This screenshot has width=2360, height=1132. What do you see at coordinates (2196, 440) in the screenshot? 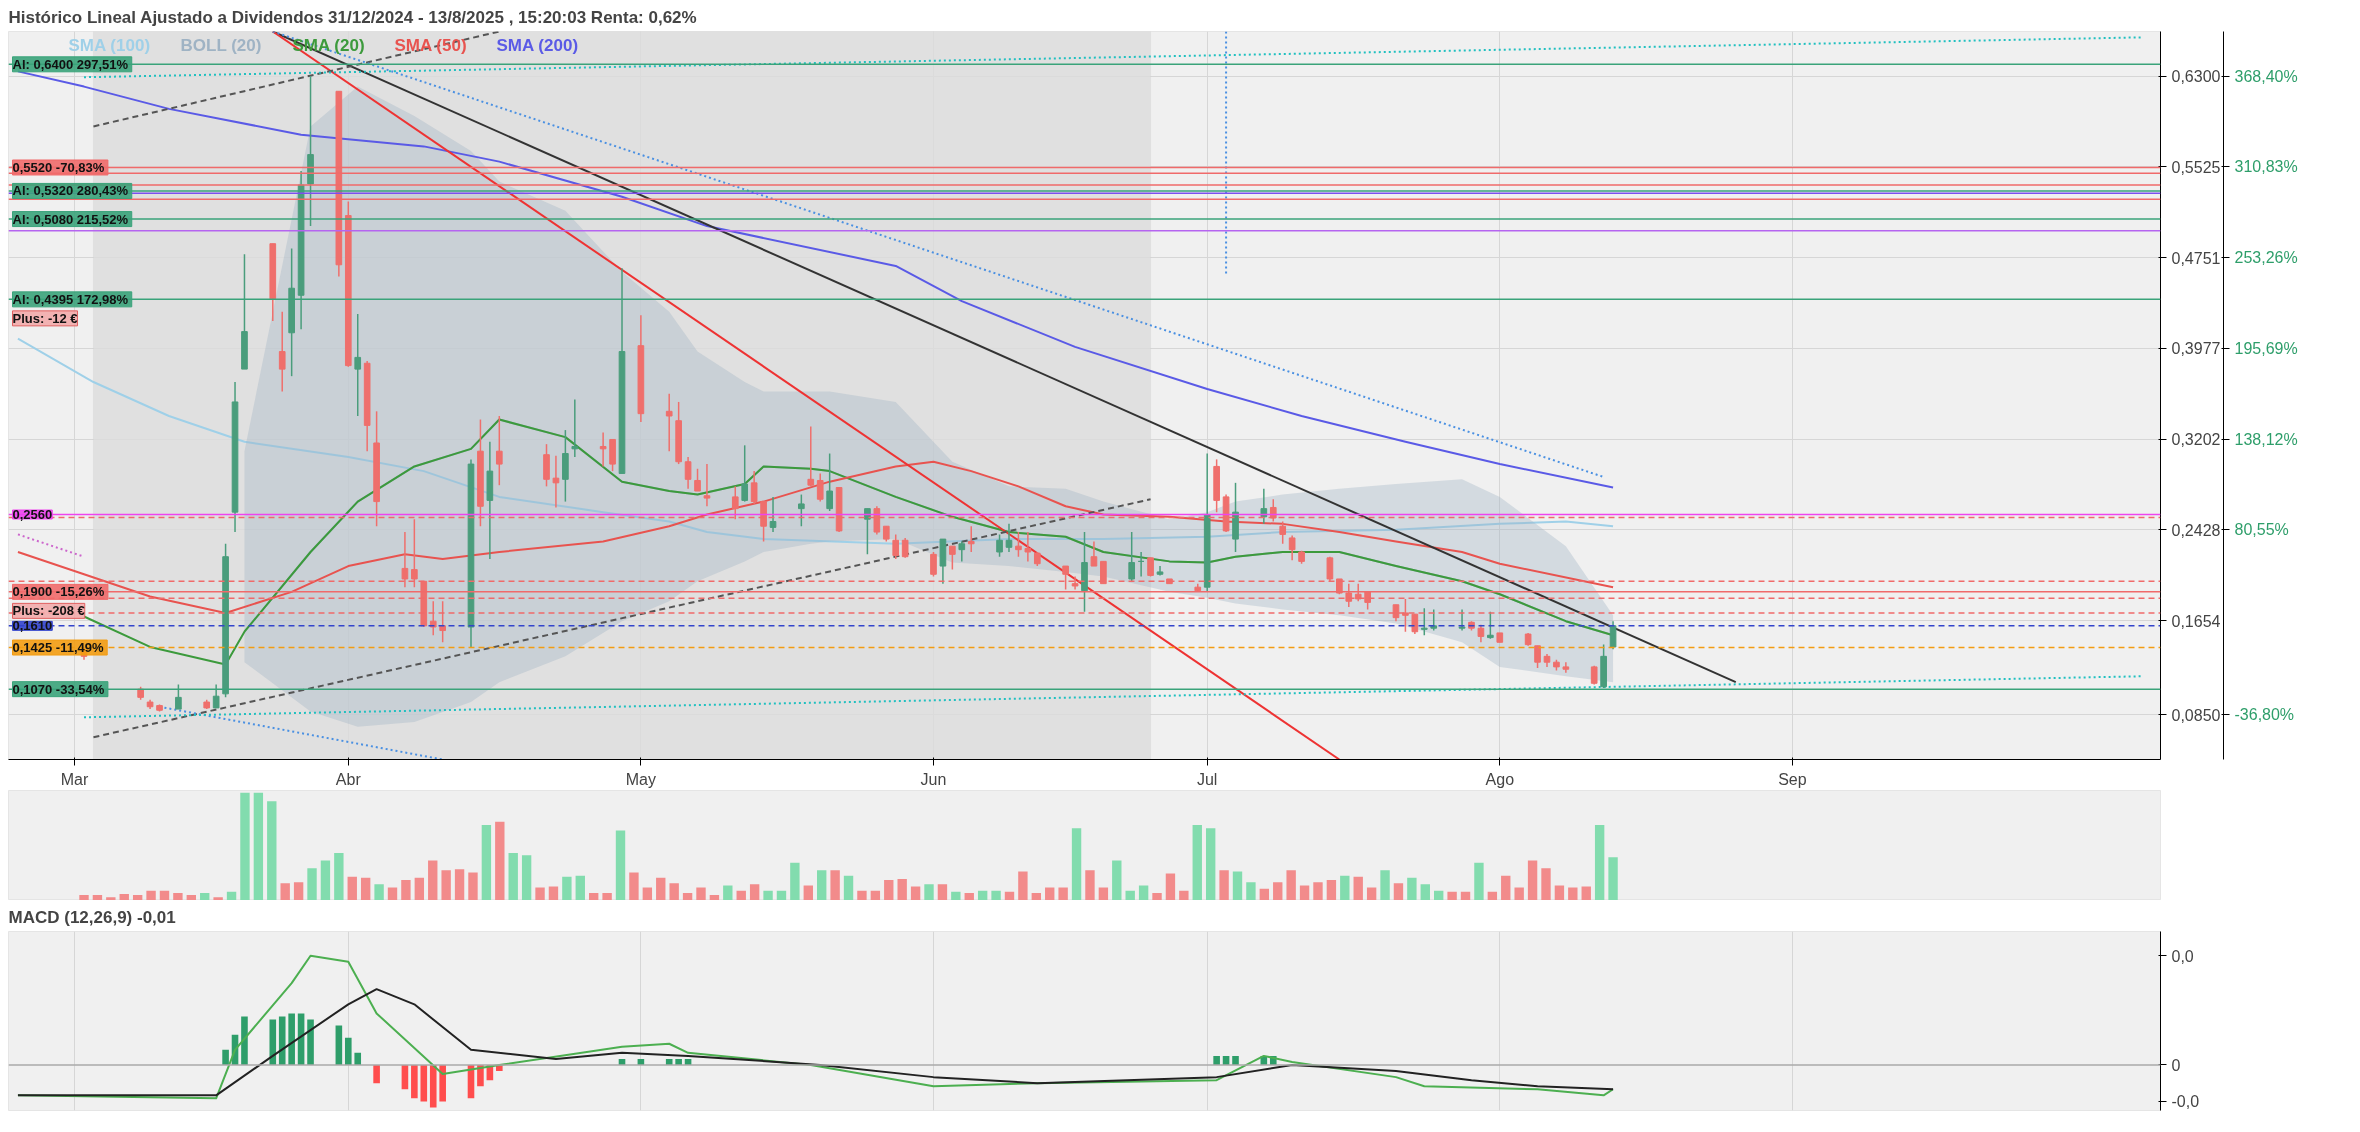
I see `y-tick-label: 0,3202` at bounding box center [2196, 440].